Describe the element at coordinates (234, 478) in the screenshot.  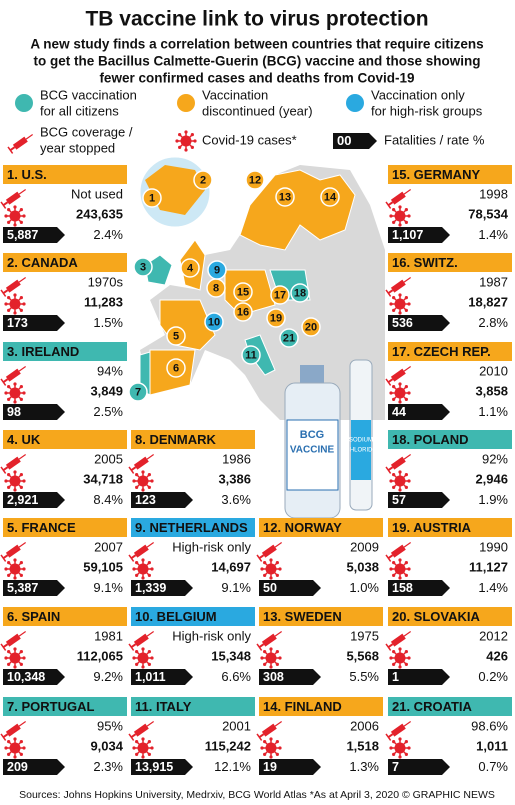
I see `cases: 3,386` at that location.